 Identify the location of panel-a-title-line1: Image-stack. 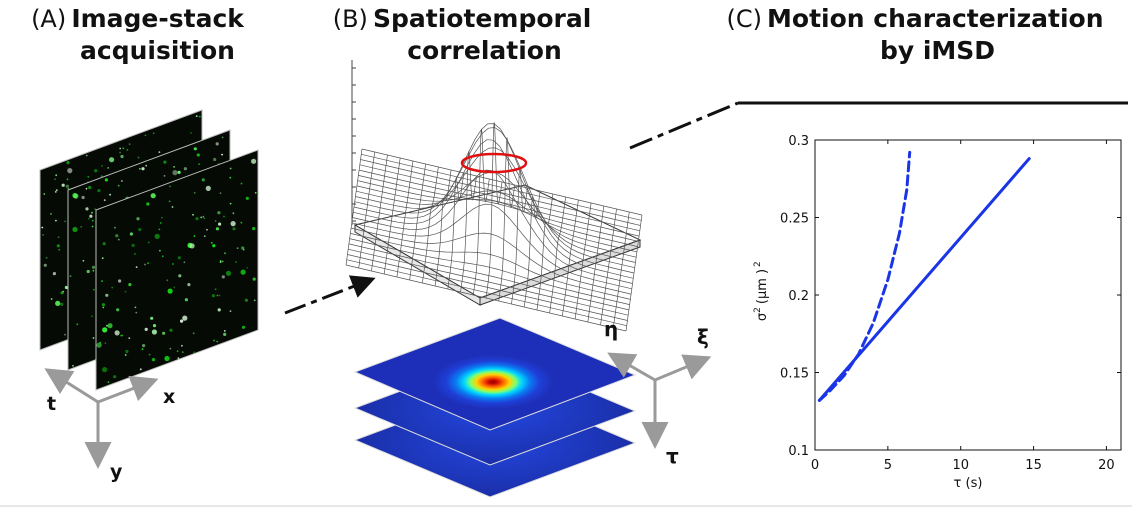
(157, 18).